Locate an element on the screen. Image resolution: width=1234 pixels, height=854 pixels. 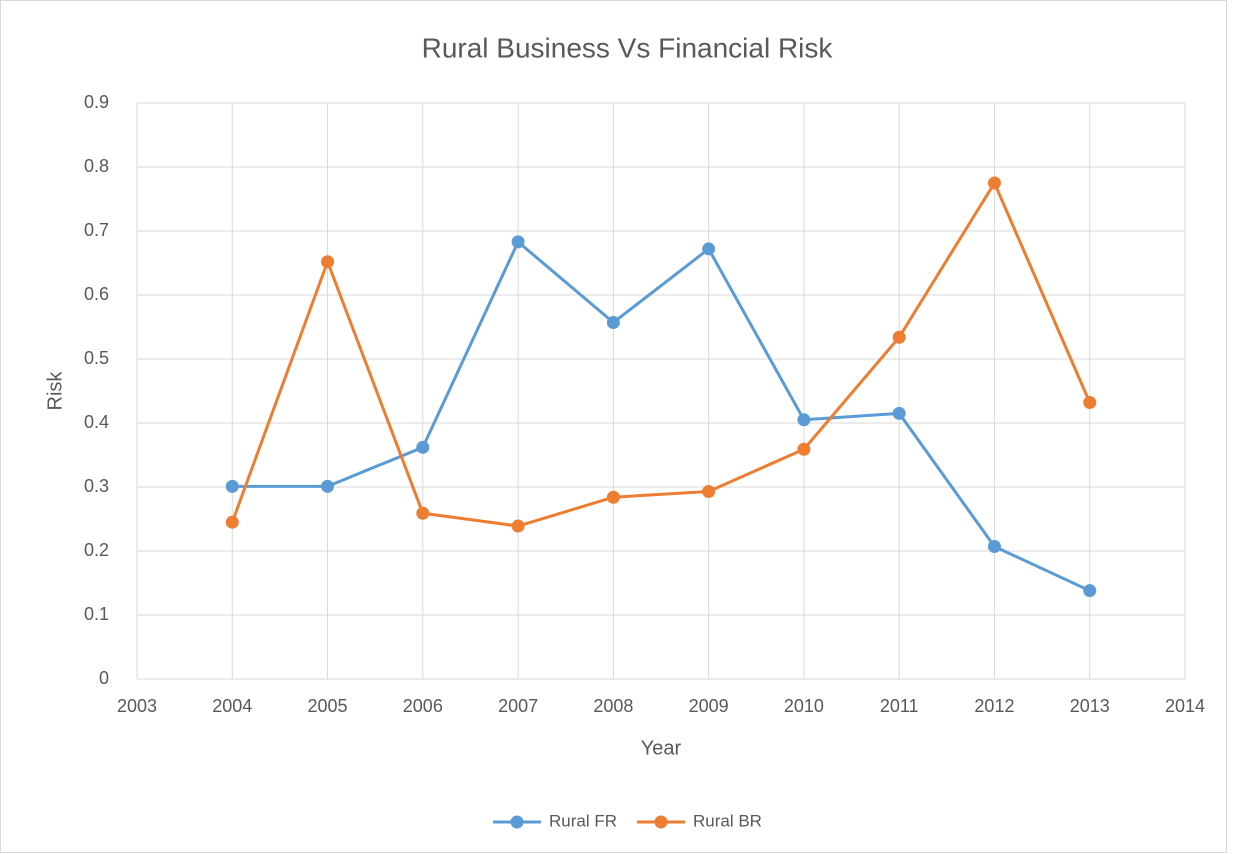
x-tick-label: 2013 is located at coordinates (1090, 706).